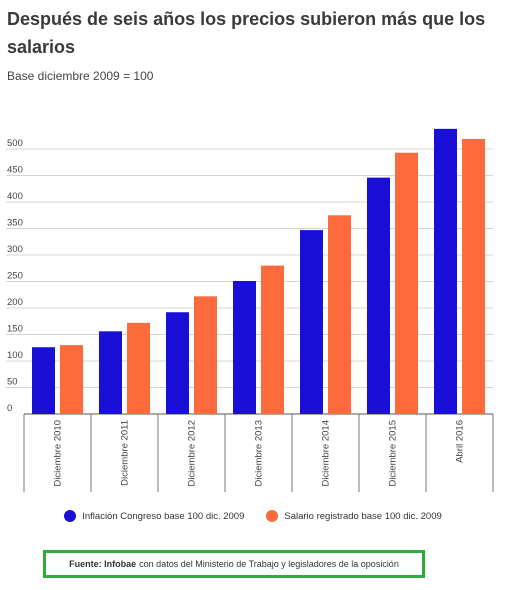  I want to click on y-tick-label: 250, so click(15, 276).